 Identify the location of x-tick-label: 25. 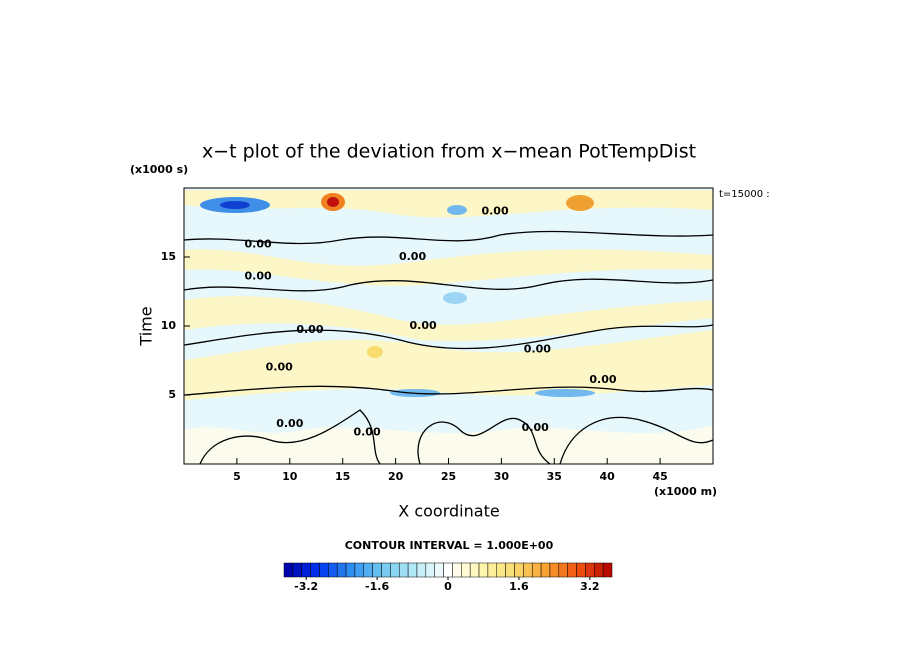
(448, 476).